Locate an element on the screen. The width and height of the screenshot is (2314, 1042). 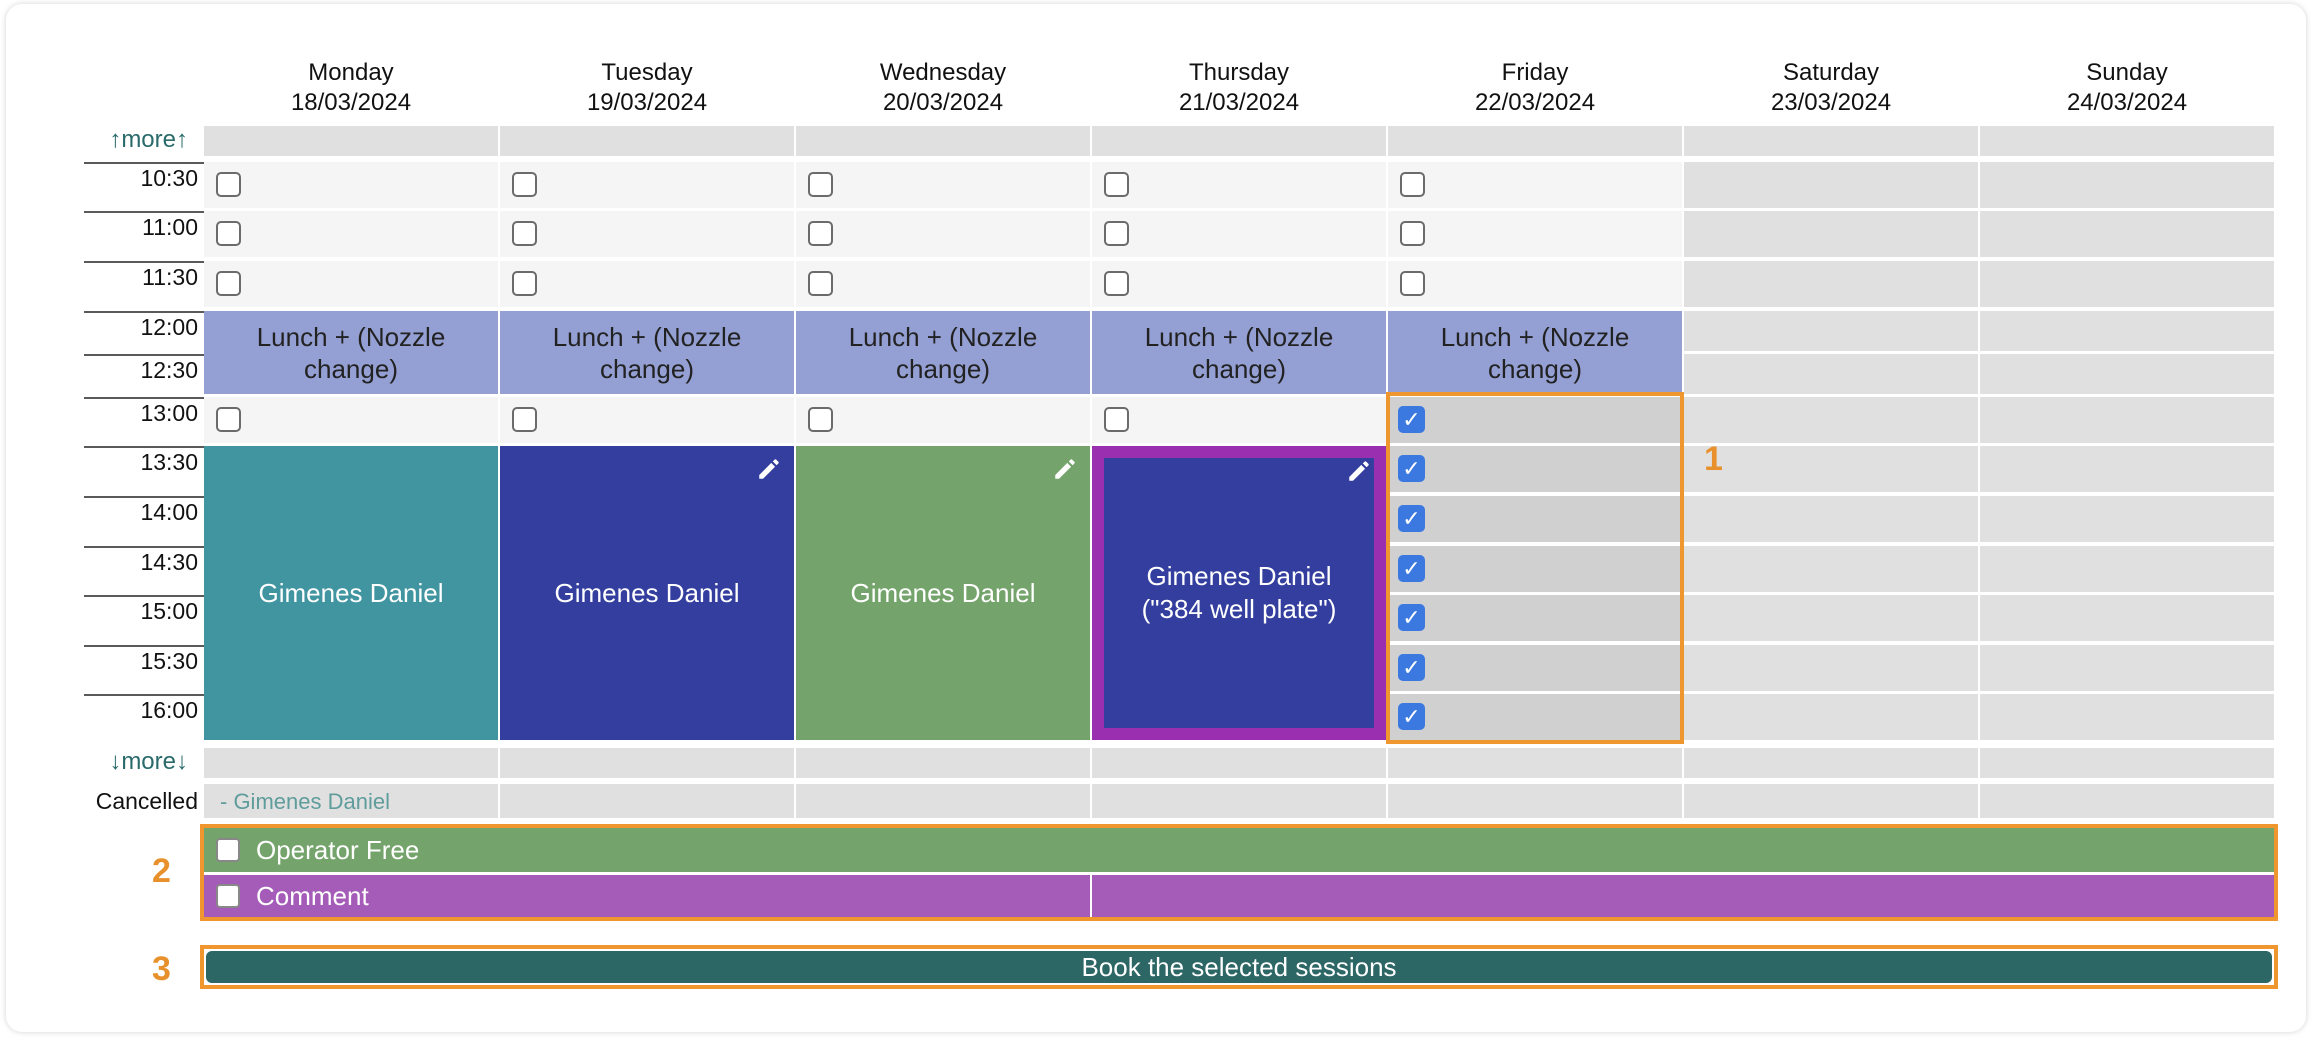
time-label: 10:30 is located at coordinates (144, 185).